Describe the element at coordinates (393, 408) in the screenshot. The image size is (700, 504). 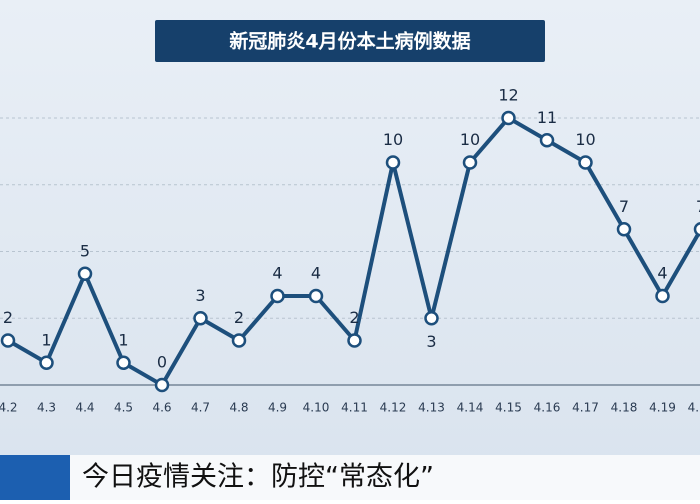
I see `x-tick-label: 4.12` at that location.